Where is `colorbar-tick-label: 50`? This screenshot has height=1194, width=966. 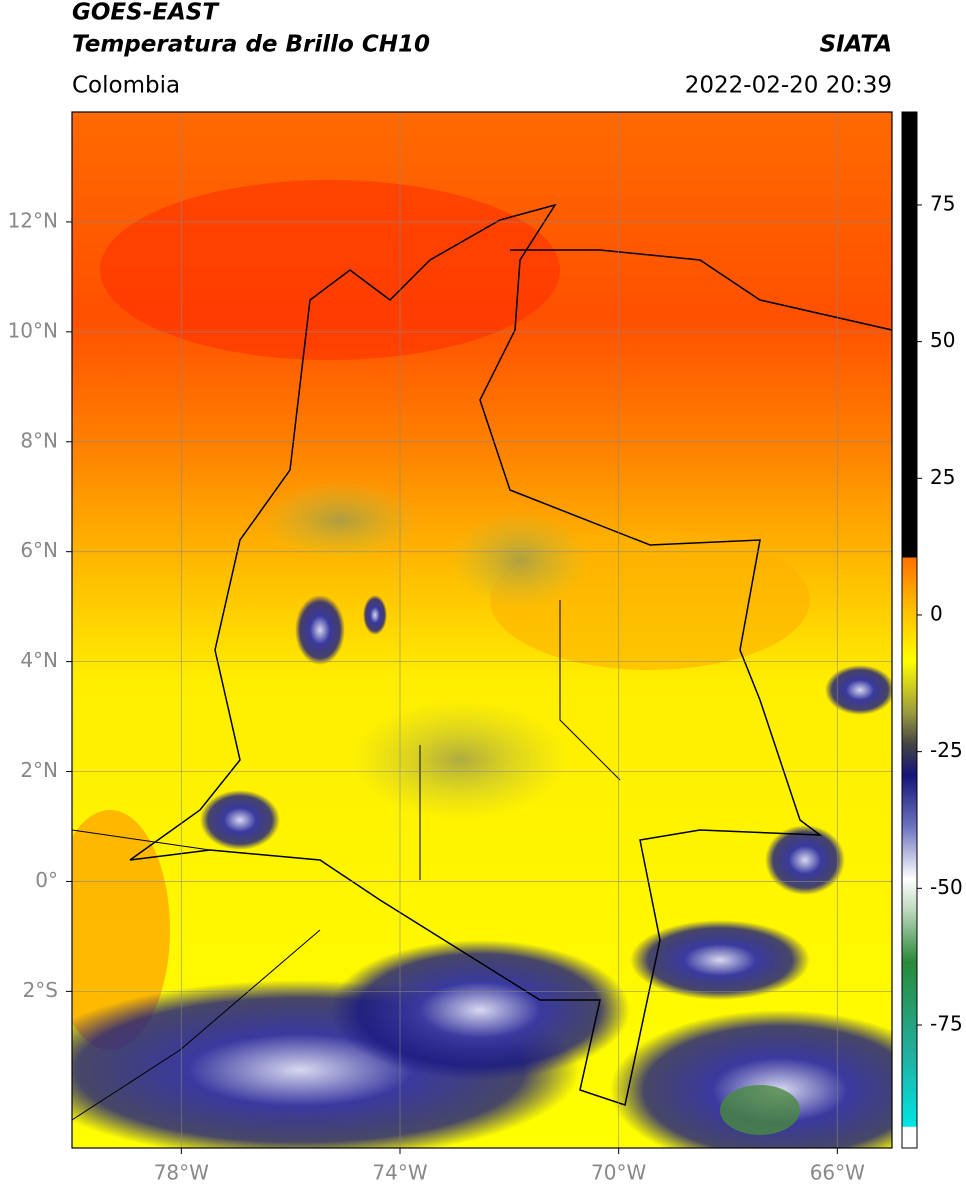
colorbar-tick-label: 50 is located at coordinates (942, 340).